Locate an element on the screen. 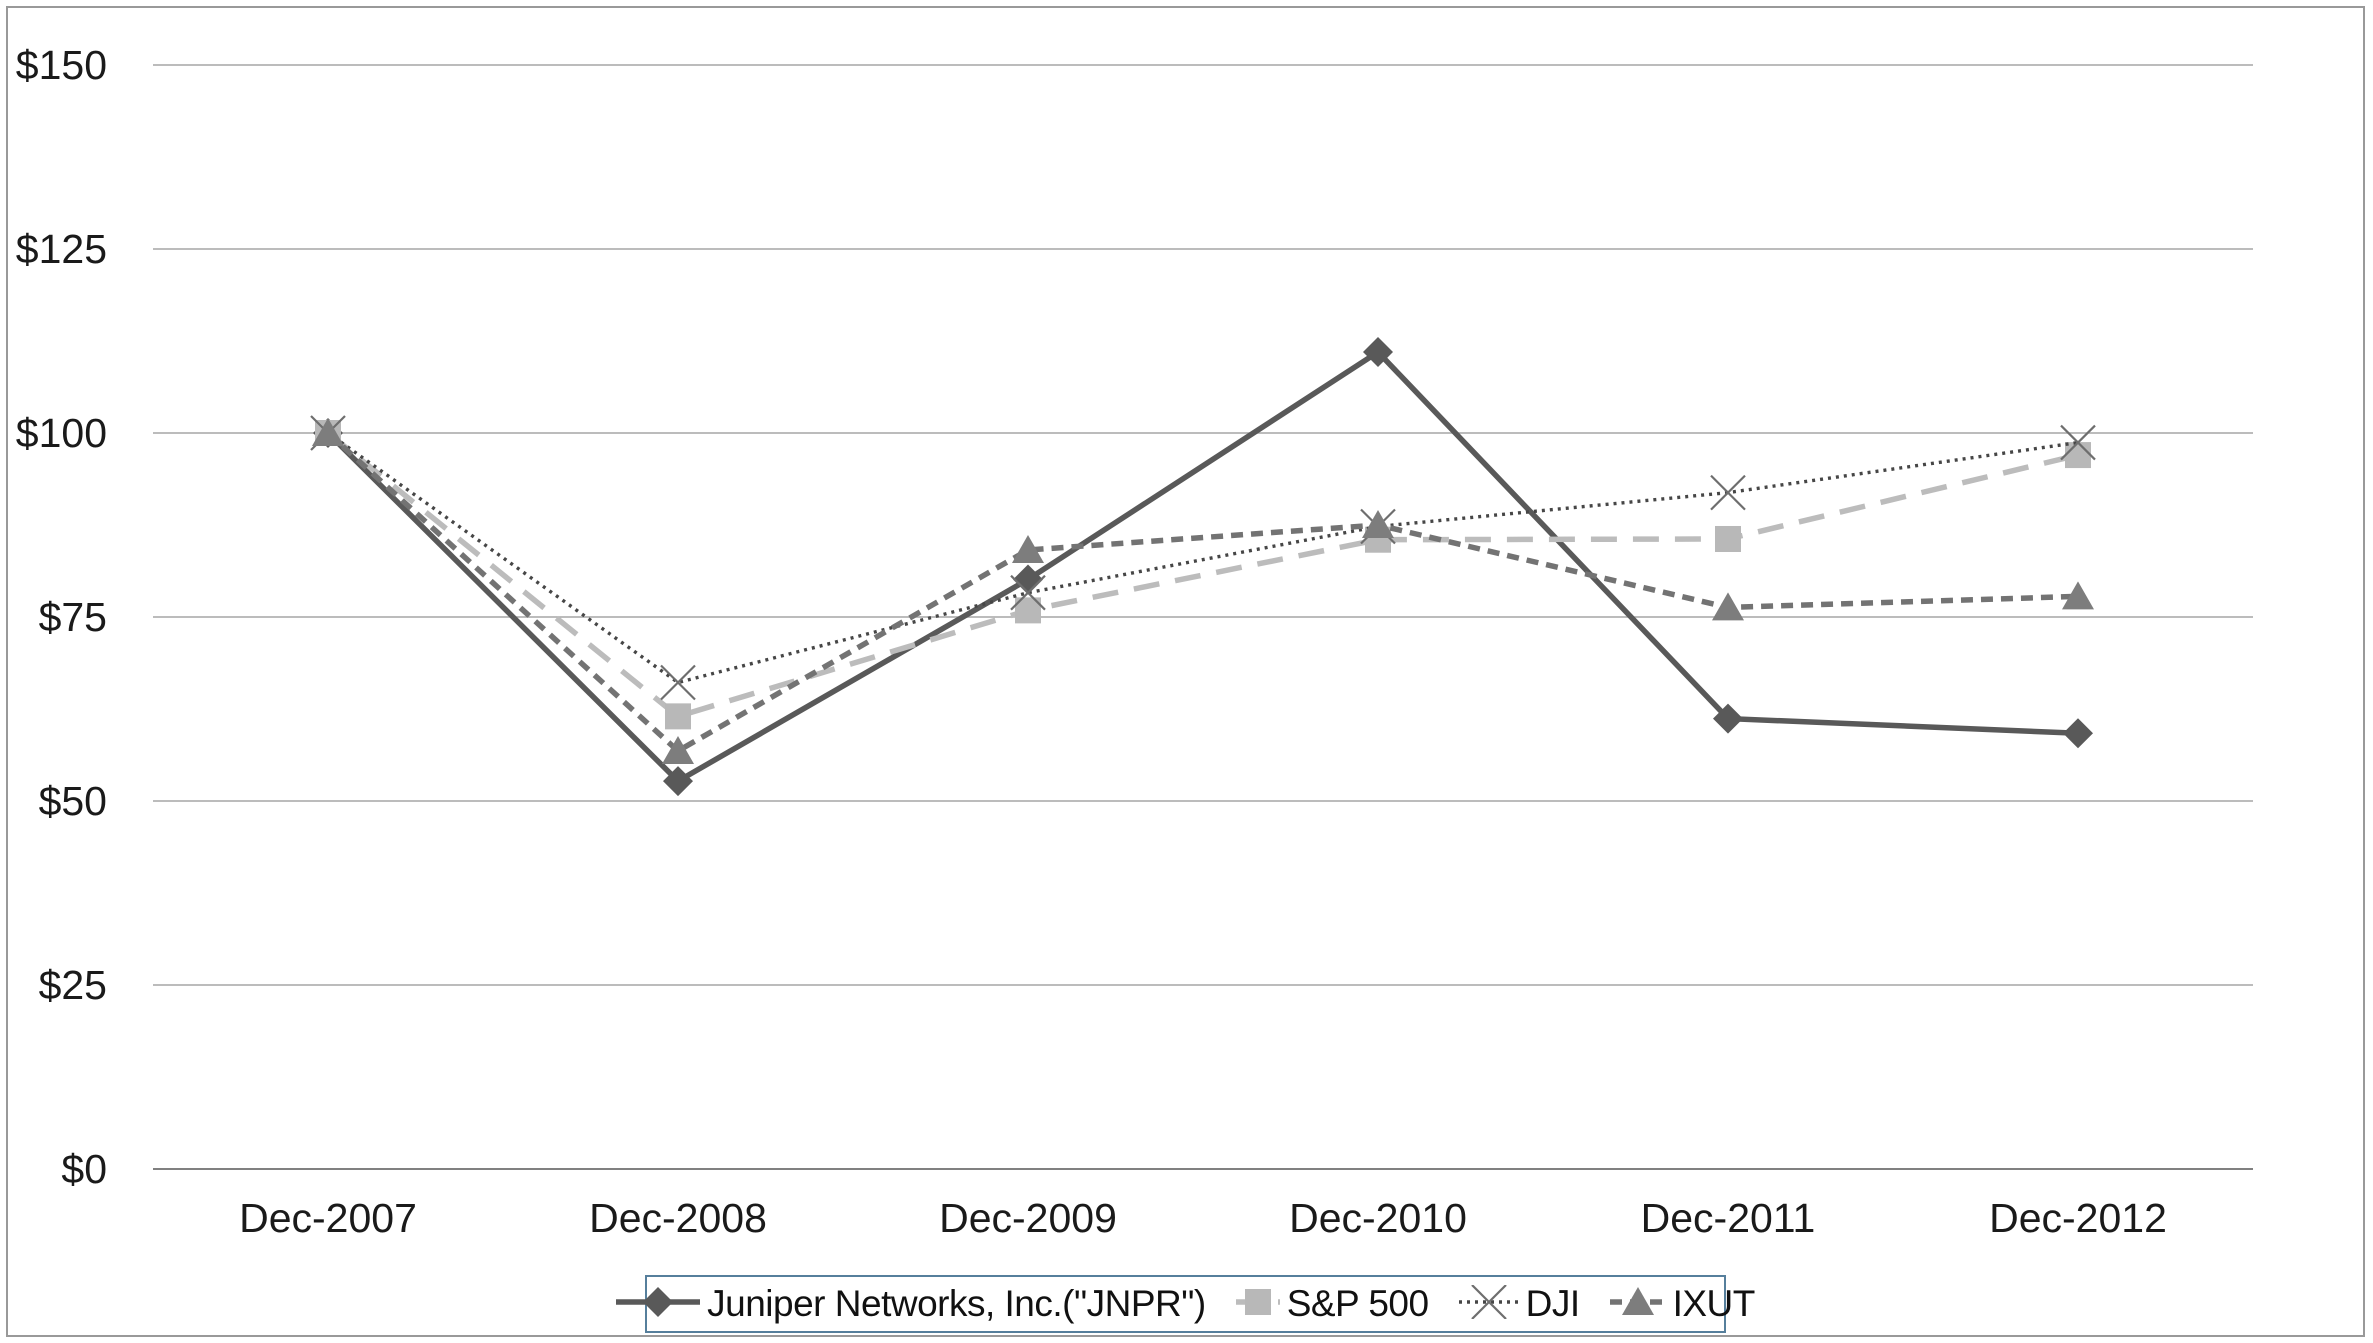 Image resolution: width=2373 pixels, height=1343 pixels. legend-label-dji: DJI is located at coordinates (1553, 1303).